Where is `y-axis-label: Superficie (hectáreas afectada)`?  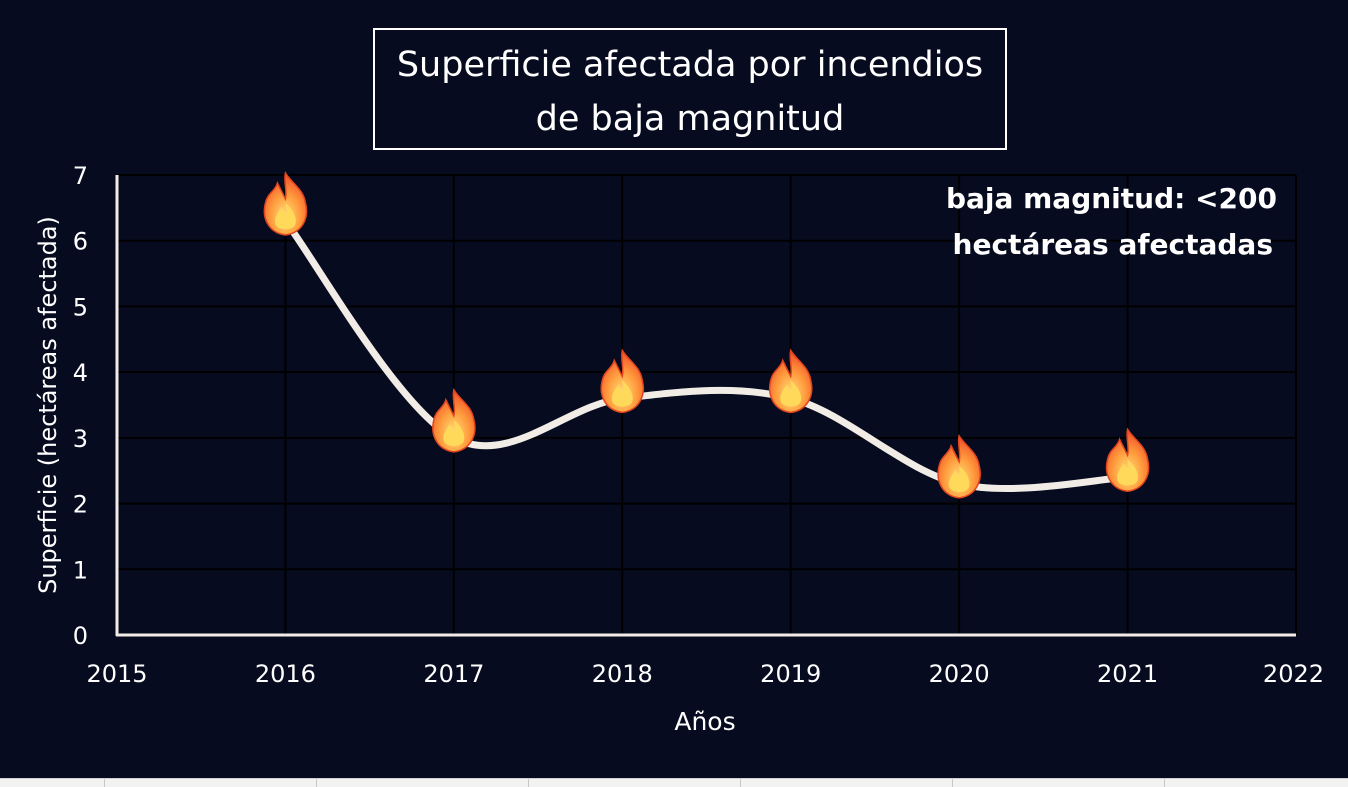
y-axis-label: Superficie (hectáreas afectada) is located at coordinates (48, 405).